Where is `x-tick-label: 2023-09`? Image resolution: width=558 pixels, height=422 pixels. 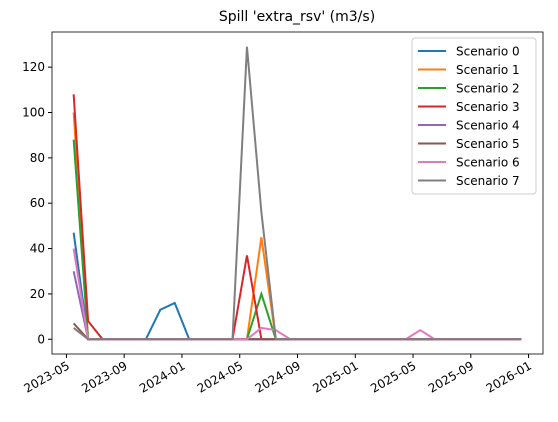
x-tick-label: 2023-09 is located at coordinates (104, 376).